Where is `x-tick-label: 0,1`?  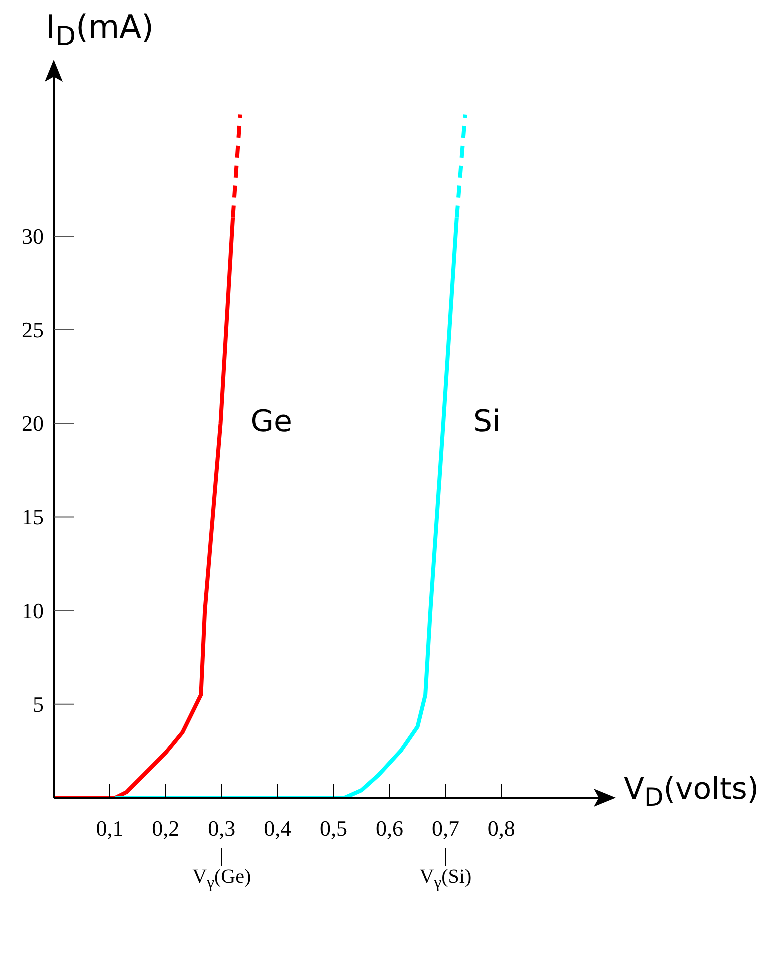
x-tick-label: 0,1 is located at coordinates (110, 828).